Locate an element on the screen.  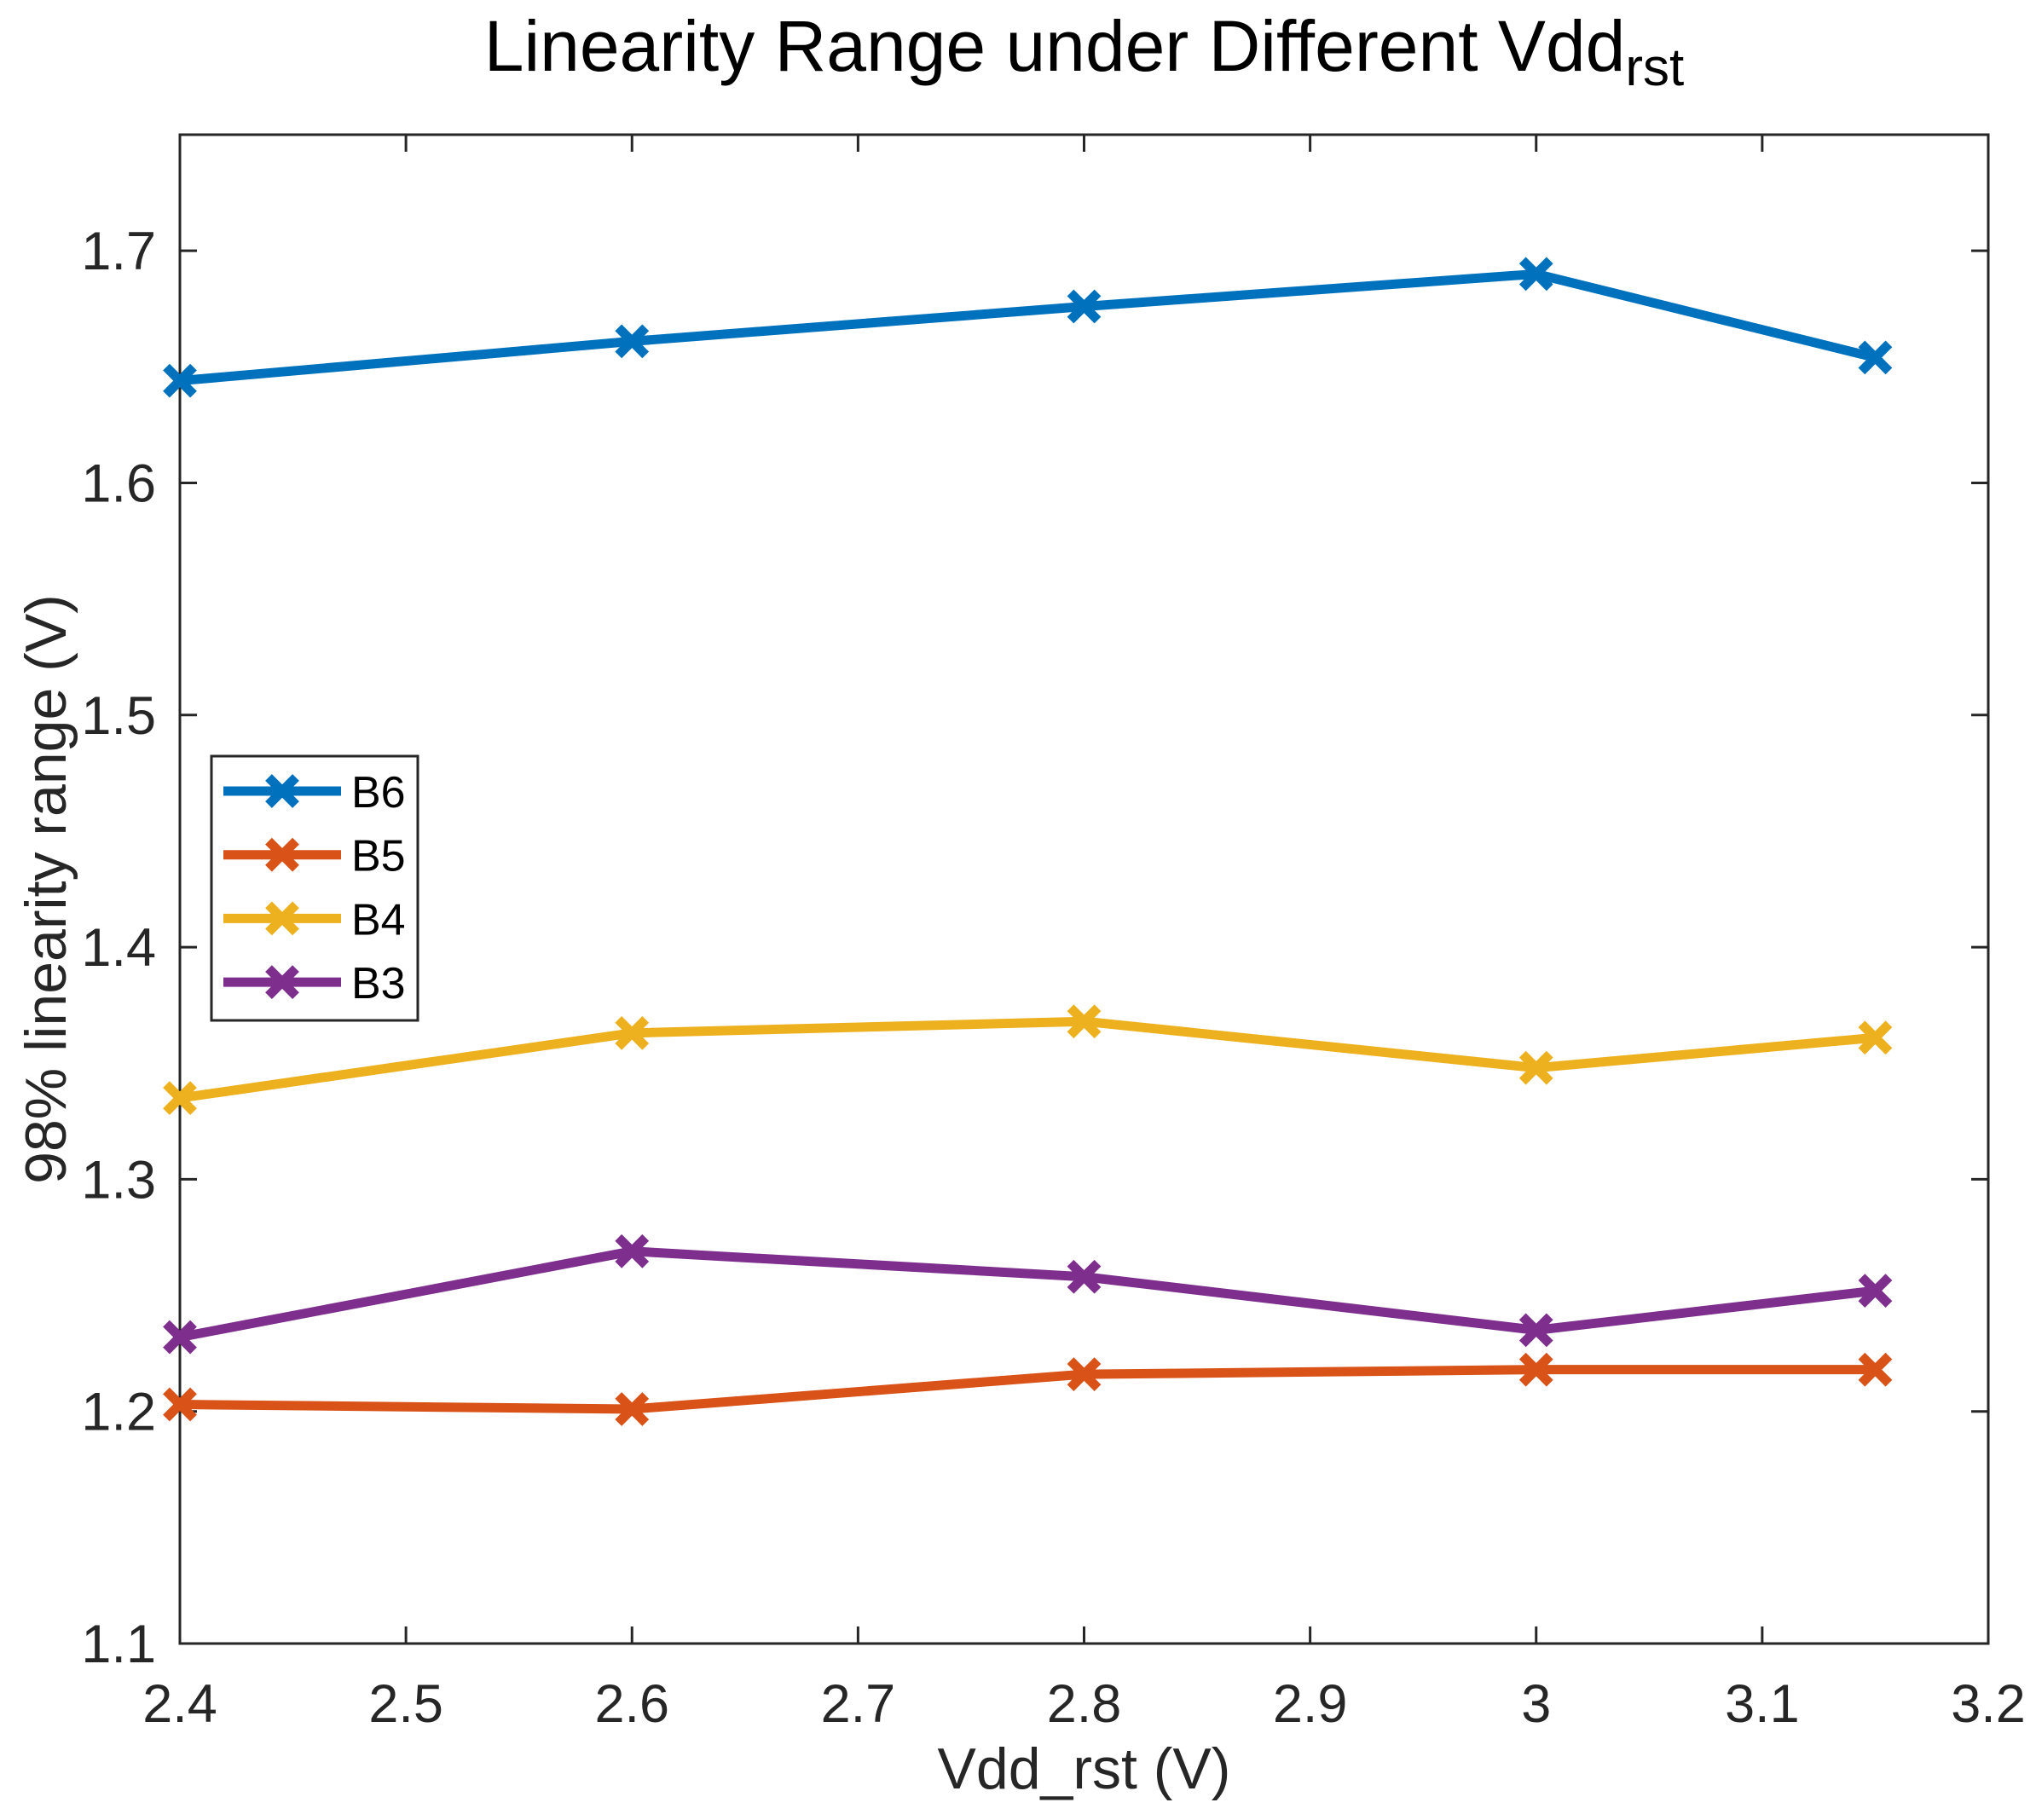
legend-marker-B3 is located at coordinates (282, 982).